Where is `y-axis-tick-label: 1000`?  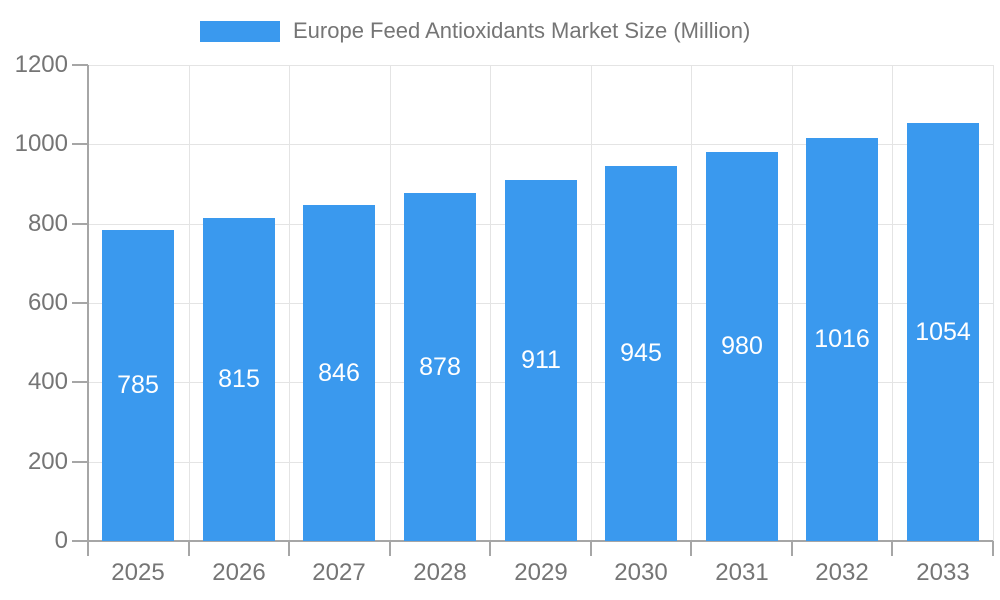
y-axis-tick-label: 1000 is located at coordinates (41, 143).